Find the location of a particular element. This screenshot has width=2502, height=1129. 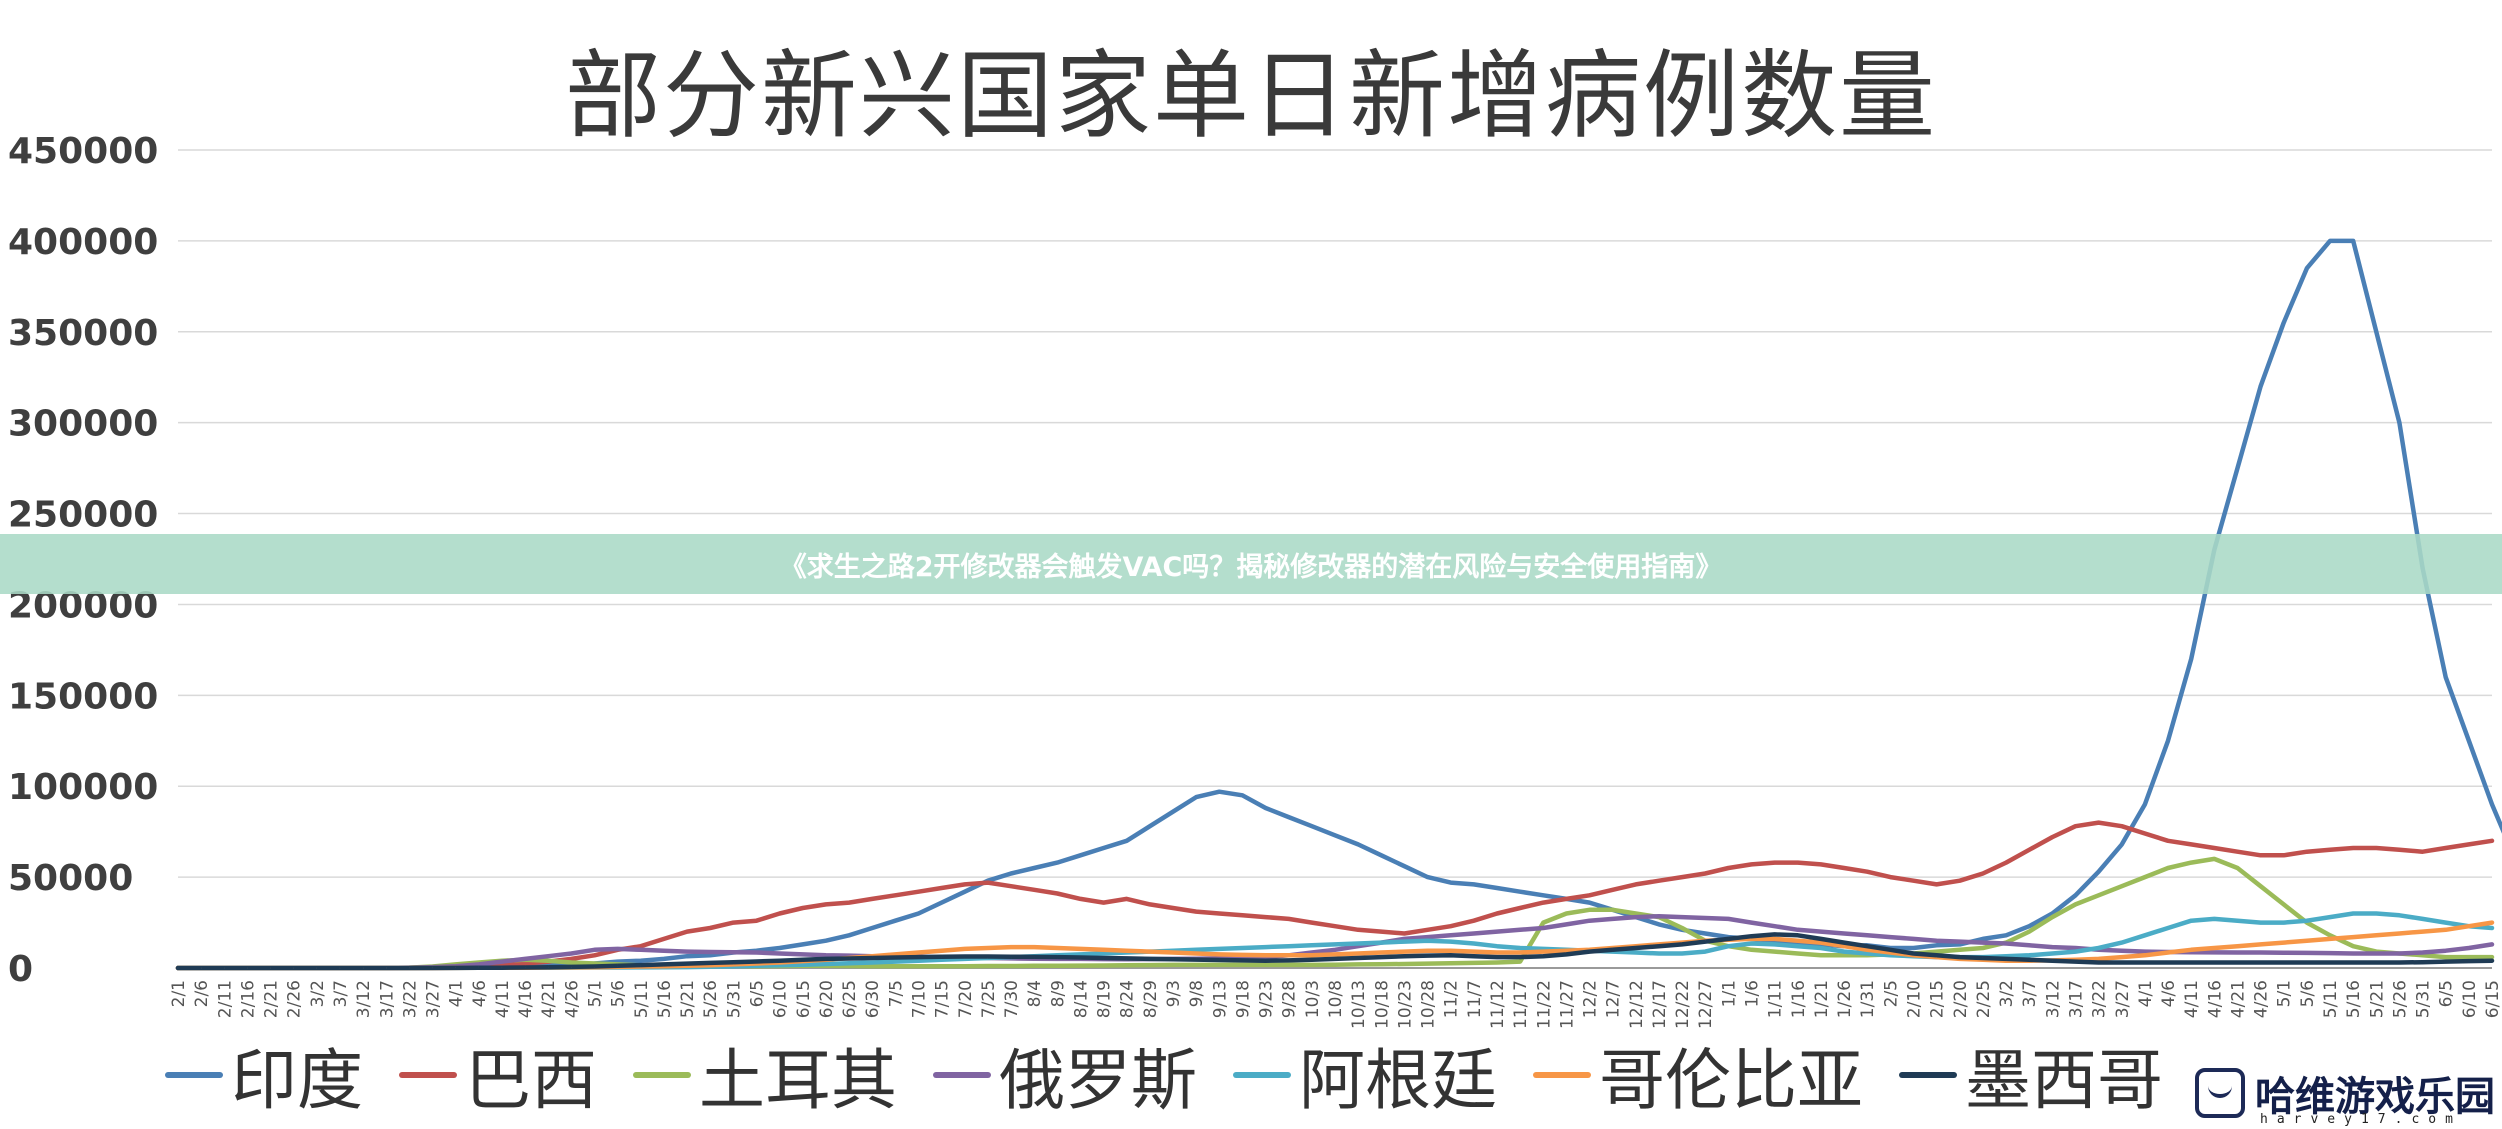

article-title-banner: 《求生之路2开修改器会触发VAC吗？揭秘修改器的潜在风险与安全使用指南》 is located at coordinates (1251, 564).